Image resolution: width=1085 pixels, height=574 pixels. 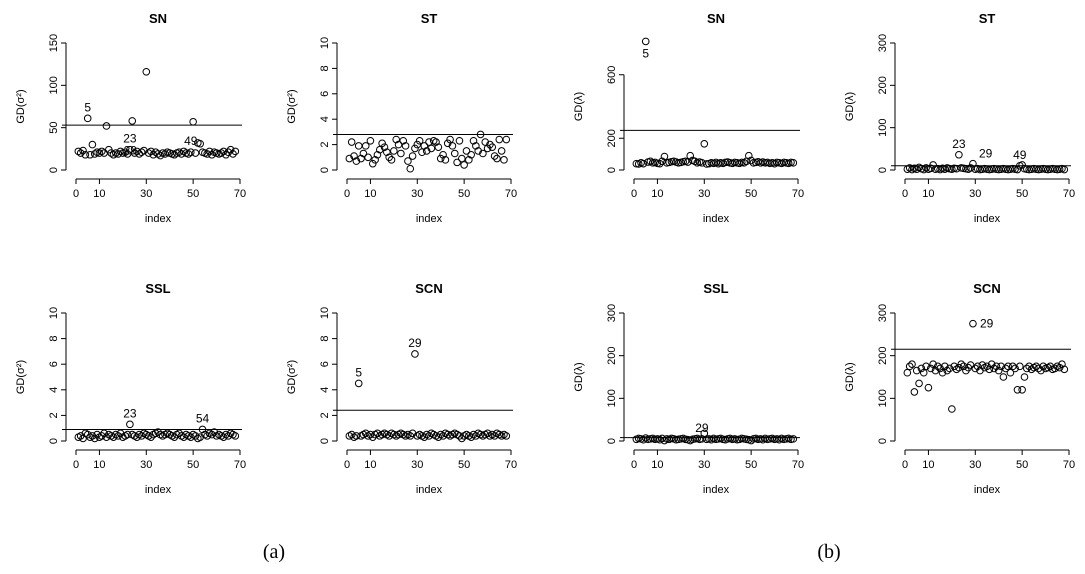 I want to click on panel-3-ylabel: GD(λ), so click(x=579, y=106).